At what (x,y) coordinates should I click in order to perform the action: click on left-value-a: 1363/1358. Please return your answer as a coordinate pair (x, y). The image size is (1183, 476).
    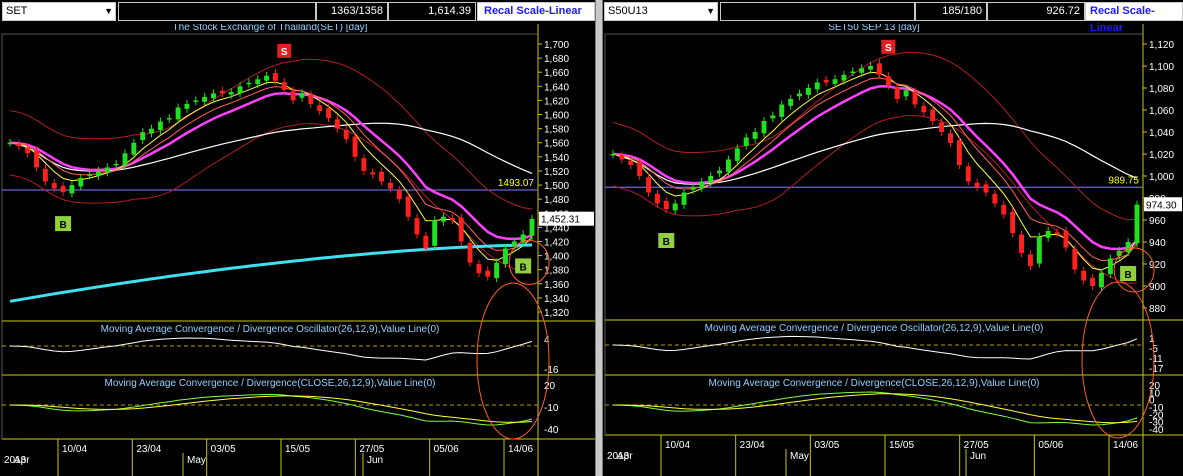
    Looking at the image, I should click on (352, 11).